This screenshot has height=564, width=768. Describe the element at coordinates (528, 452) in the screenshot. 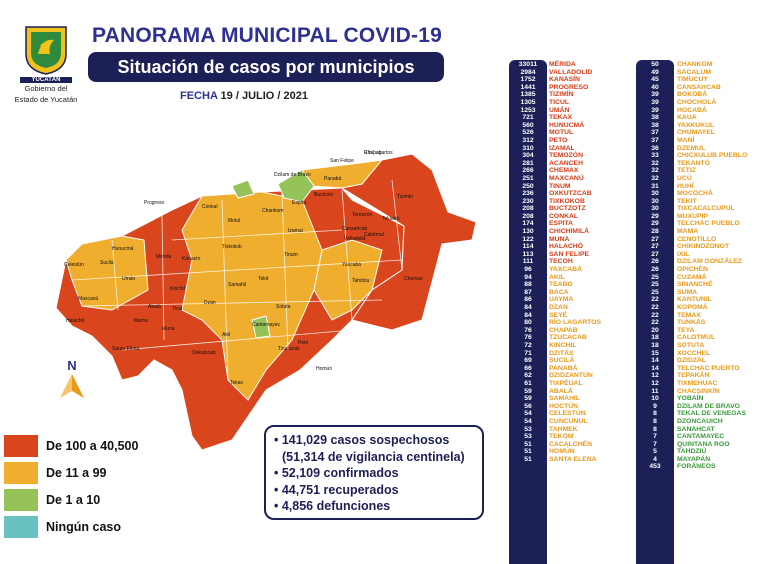

I see `case-count: 51` at that location.